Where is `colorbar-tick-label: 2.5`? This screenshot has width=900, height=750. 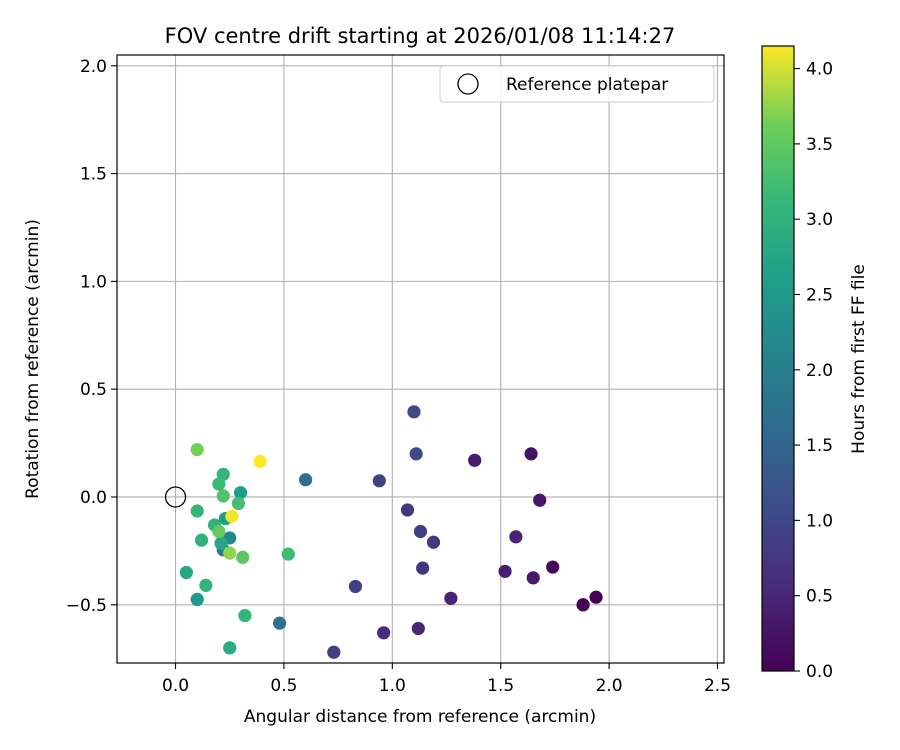
colorbar-tick-label: 2.5 is located at coordinates (819, 295).